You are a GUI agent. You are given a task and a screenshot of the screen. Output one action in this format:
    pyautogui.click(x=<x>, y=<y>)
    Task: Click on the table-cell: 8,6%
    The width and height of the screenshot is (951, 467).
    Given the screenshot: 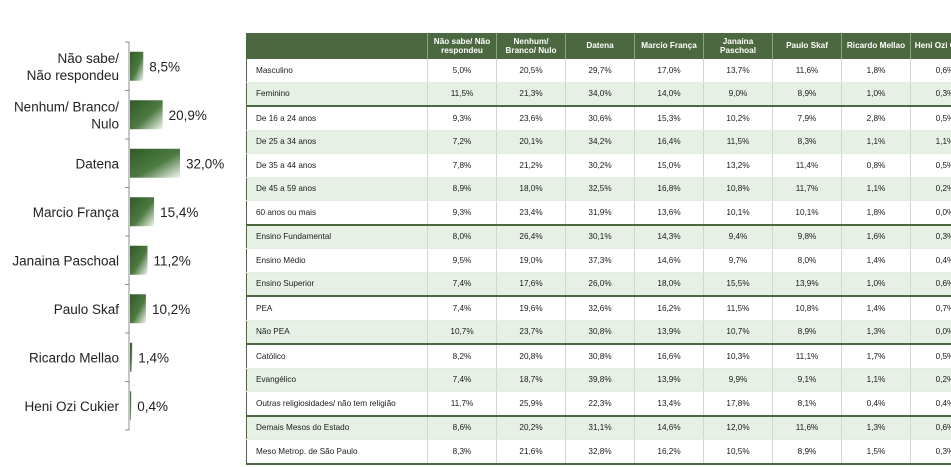 What is the action you would take?
    pyautogui.click(x=462, y=427)
    